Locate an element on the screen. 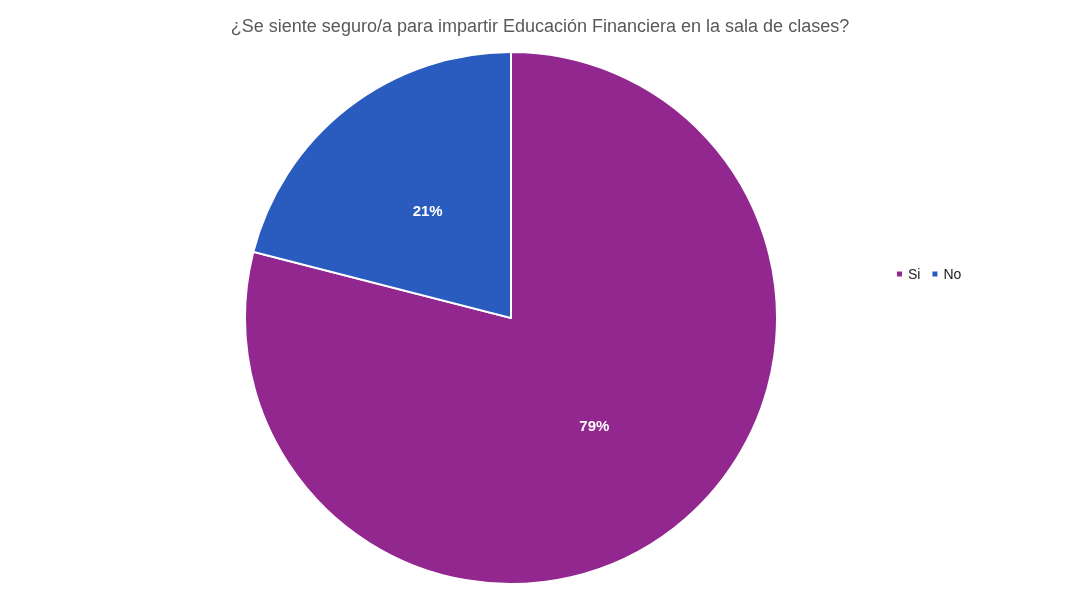  chart-title: ¿Se siente seguro/a para impartir Educación Financiera en la sala de clases? is located at coordinates (540, 26).